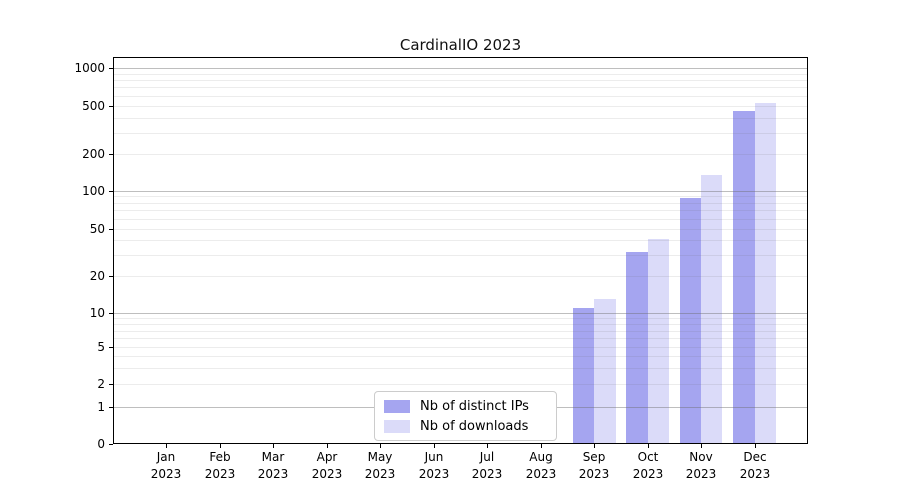 The height and width of the screenshot is (500, 900). I want to click on y-tick-label: 1000, so click(89, 68).